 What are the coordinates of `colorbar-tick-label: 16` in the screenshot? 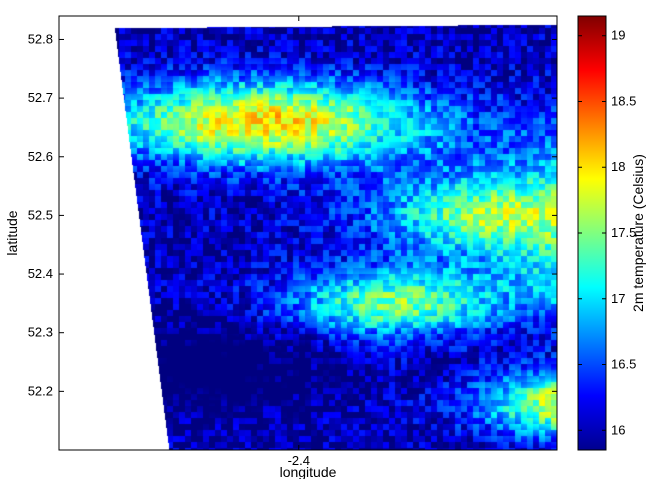 It's located at (618, 429).